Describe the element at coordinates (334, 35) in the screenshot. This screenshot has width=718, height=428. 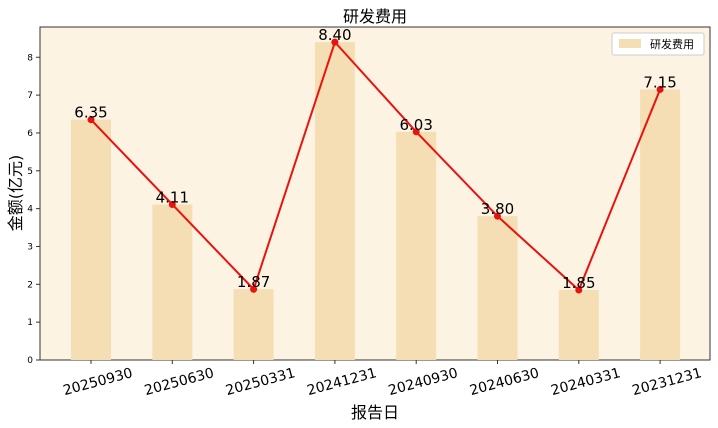
I see `data-label: 8.40` at that location.